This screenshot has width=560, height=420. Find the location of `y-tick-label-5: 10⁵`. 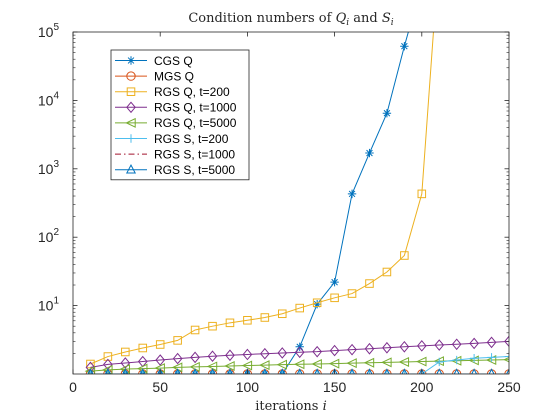

y-tick-label-5: 10⁵ is located at coordinates (49, 31).